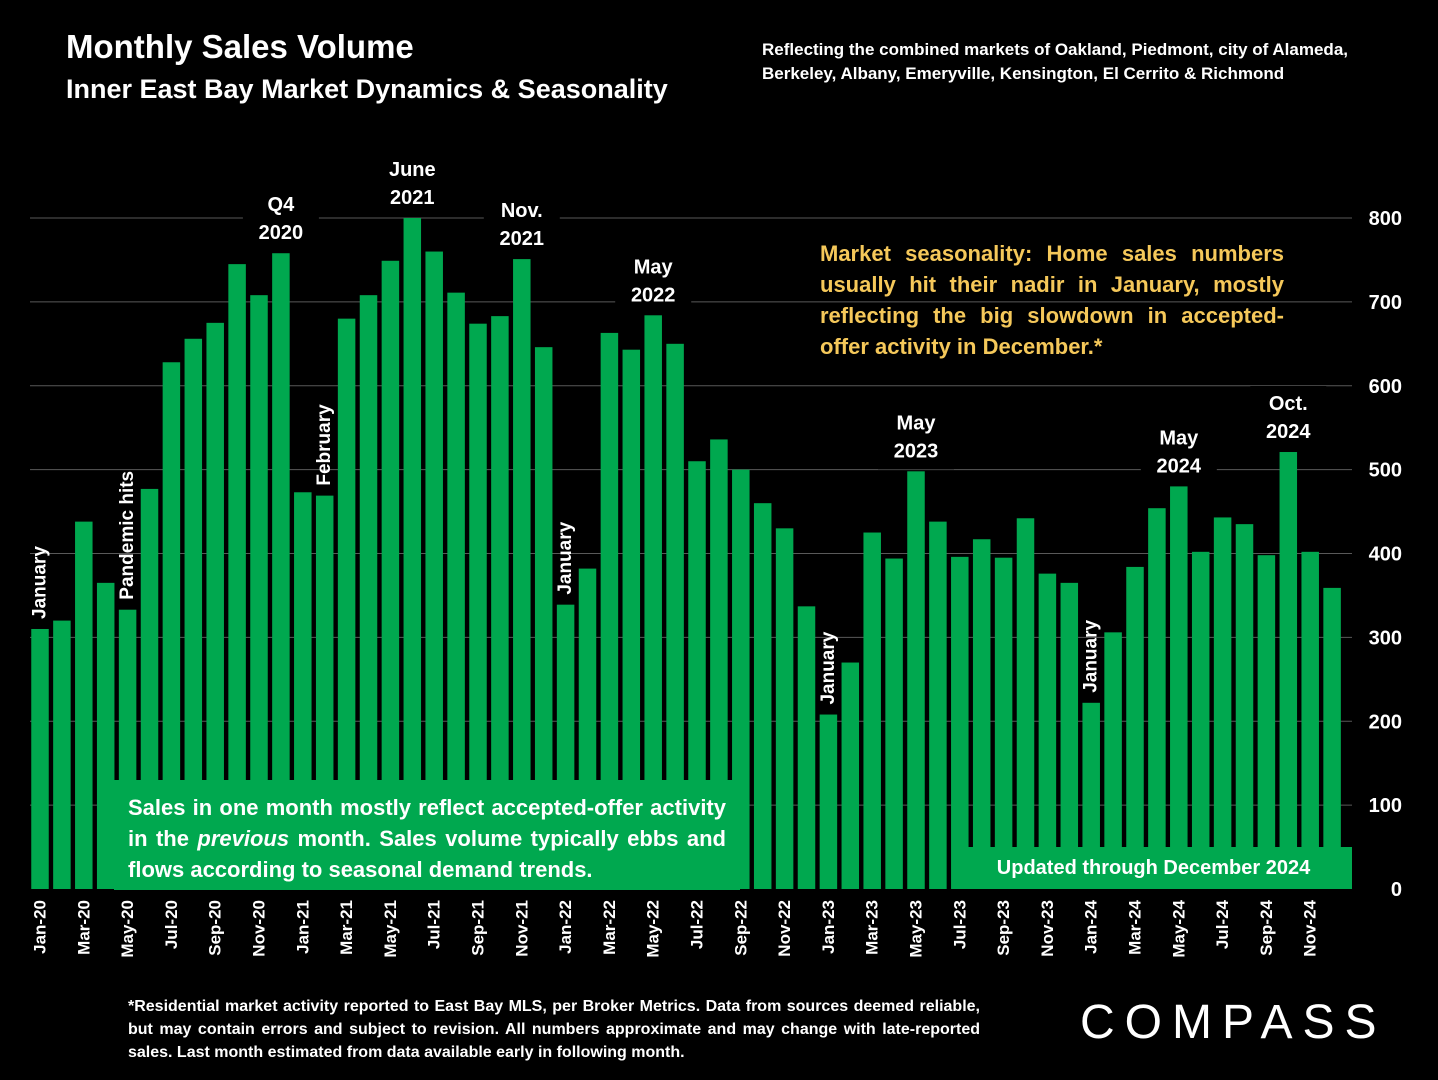 The height and width of the screenshot is (1080, 1438). I want to click on x-tick-label: May-23, so click(916, 929).